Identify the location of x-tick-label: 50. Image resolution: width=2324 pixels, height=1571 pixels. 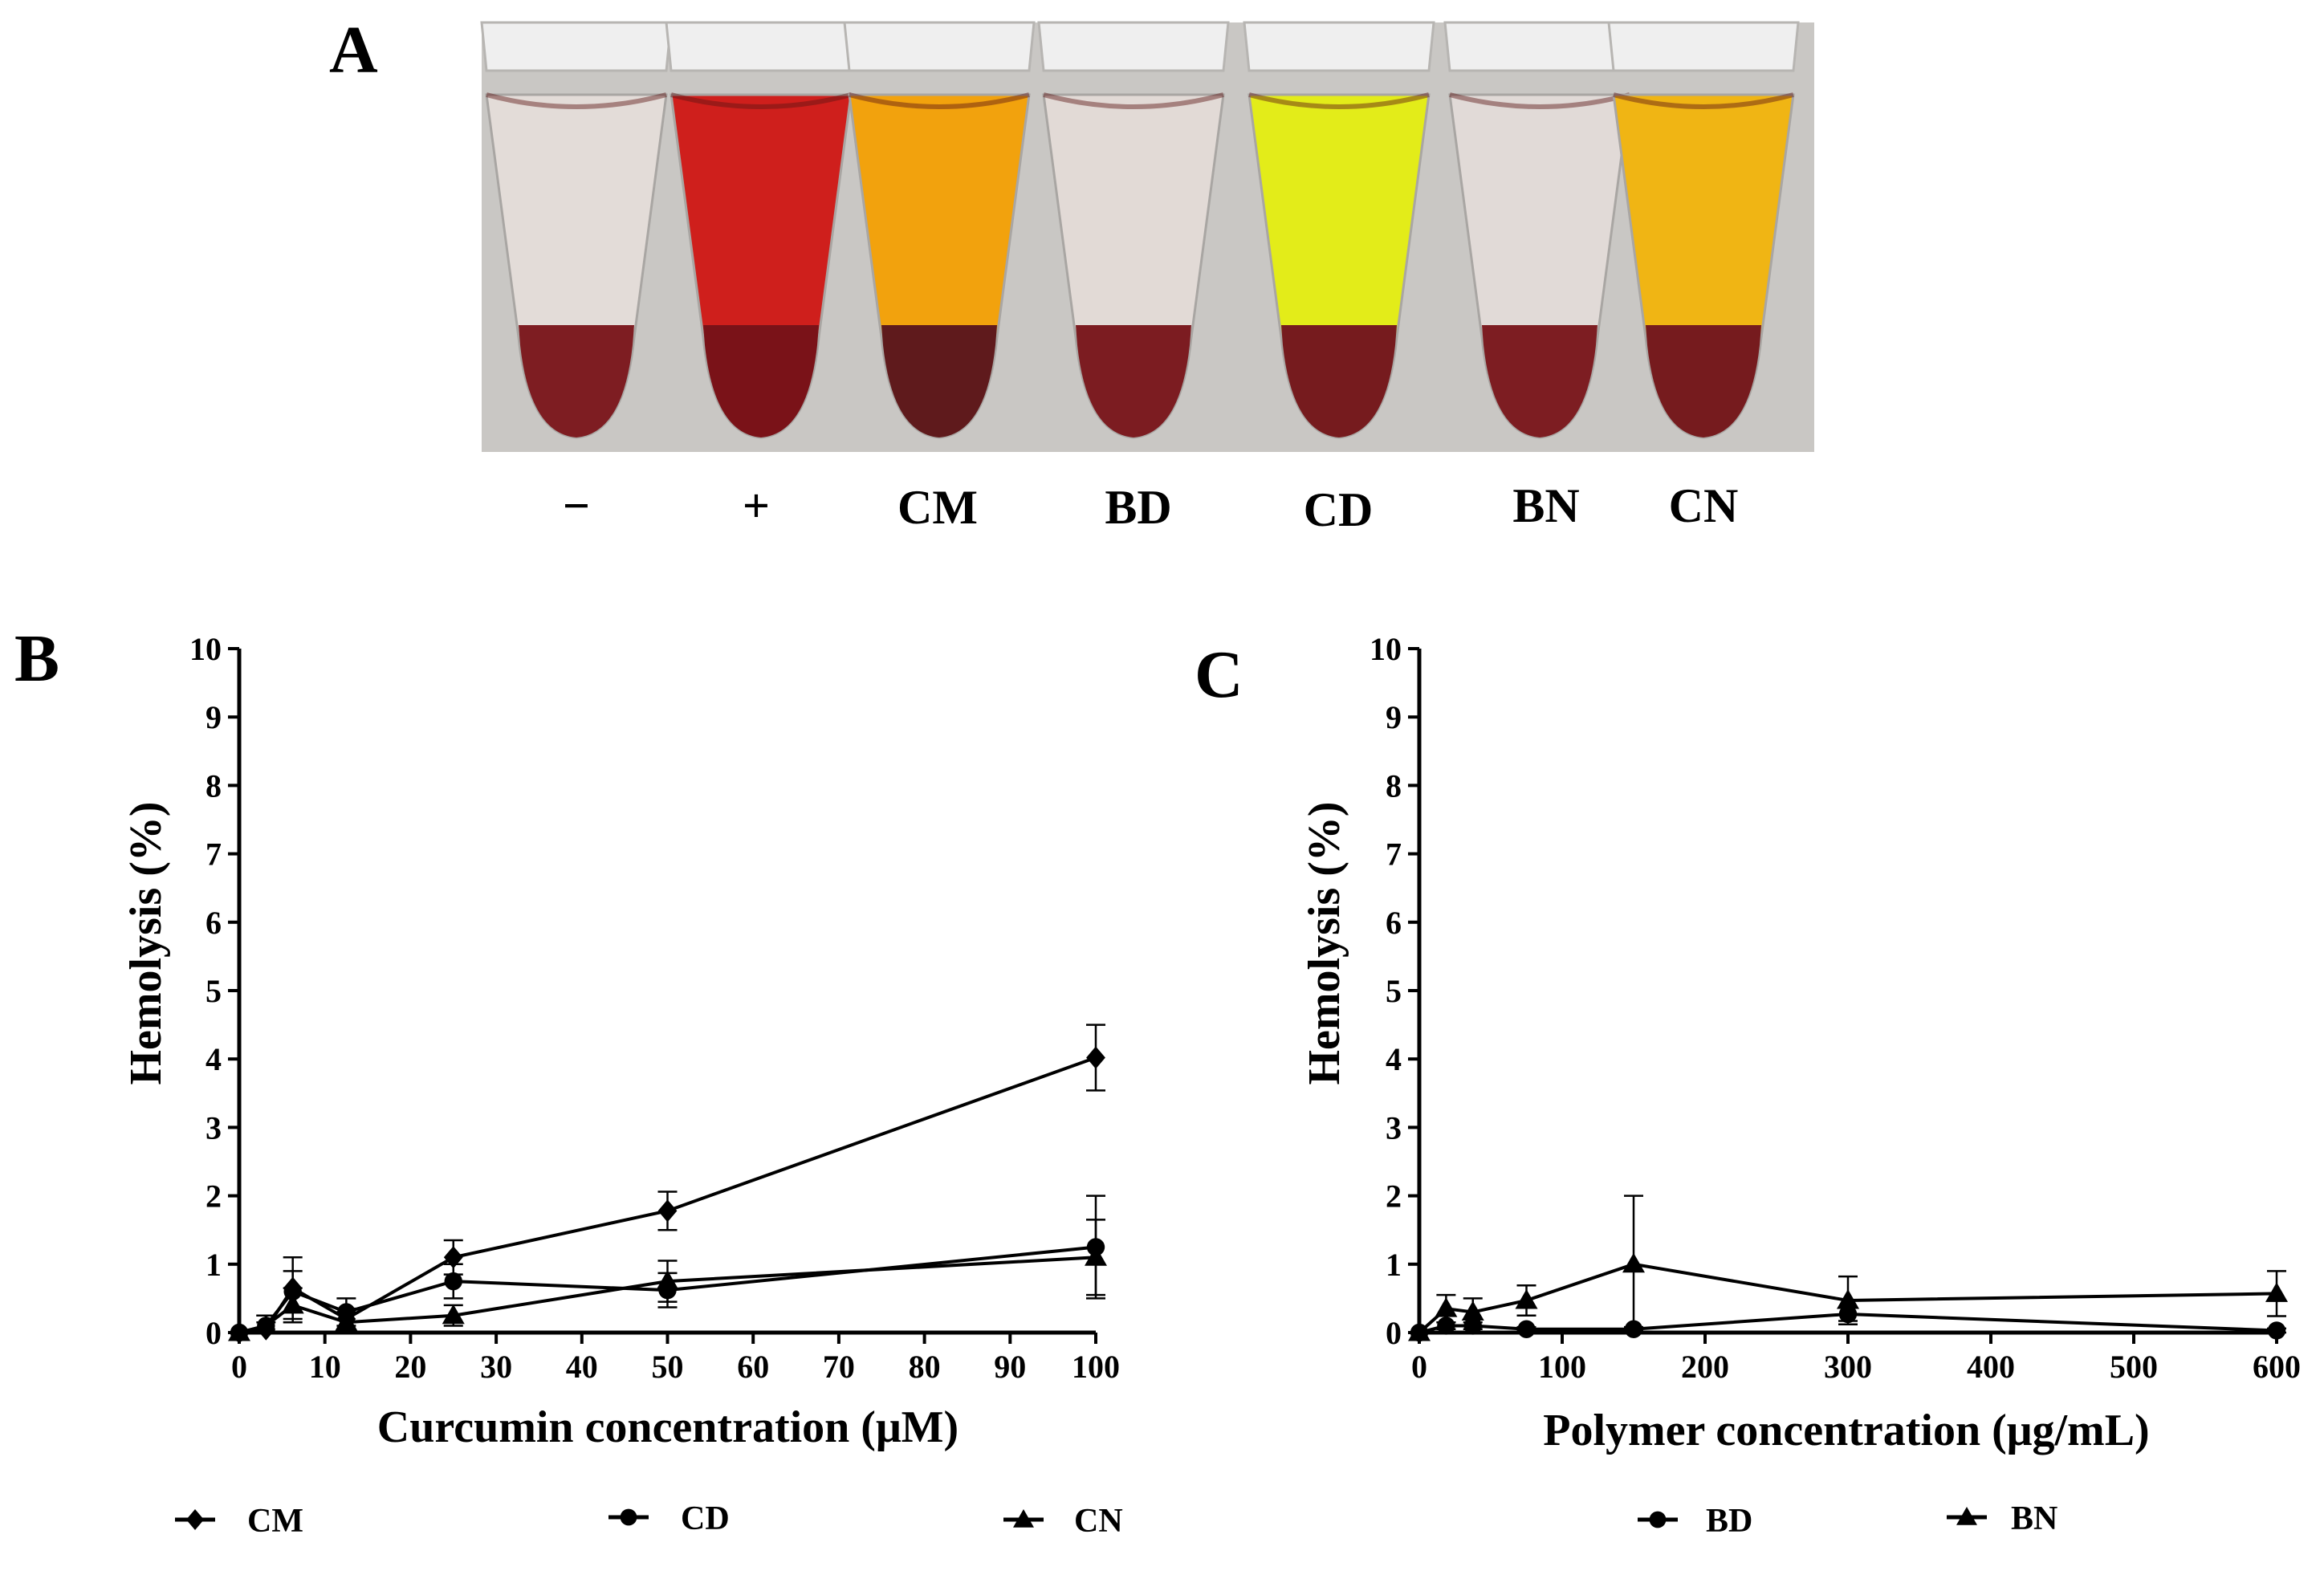
(668, 1367).